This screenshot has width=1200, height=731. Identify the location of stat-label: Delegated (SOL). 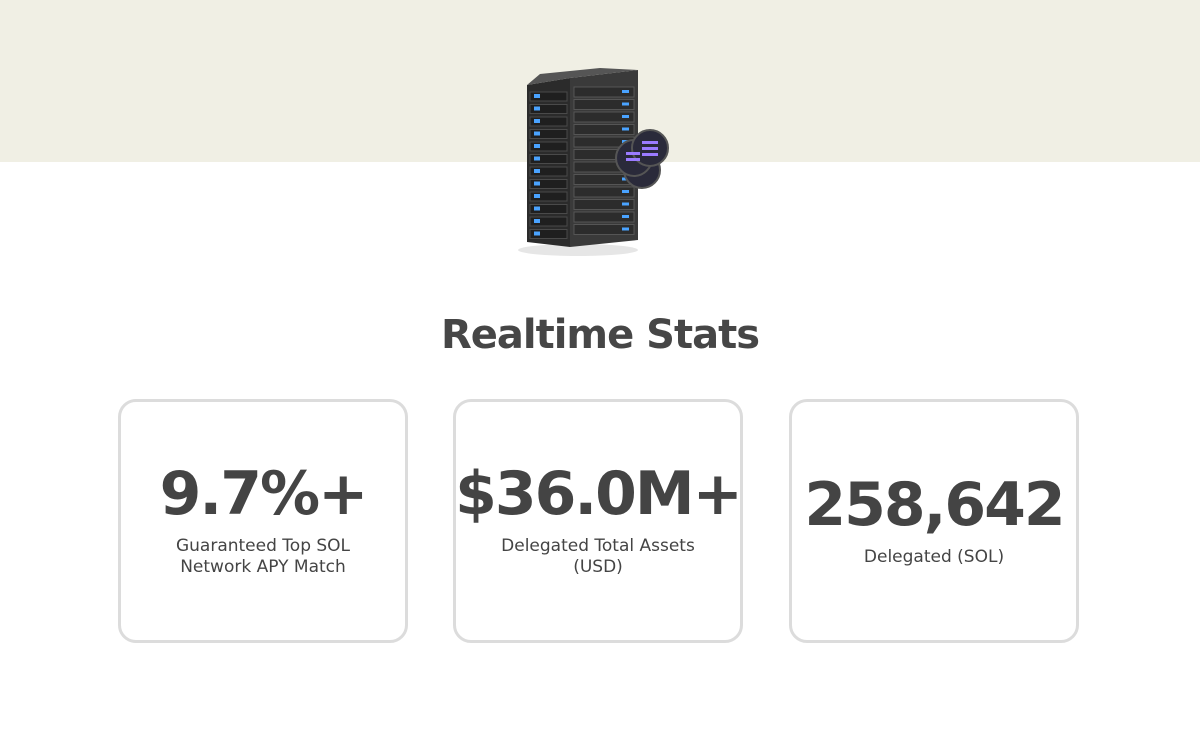
(934, 556).